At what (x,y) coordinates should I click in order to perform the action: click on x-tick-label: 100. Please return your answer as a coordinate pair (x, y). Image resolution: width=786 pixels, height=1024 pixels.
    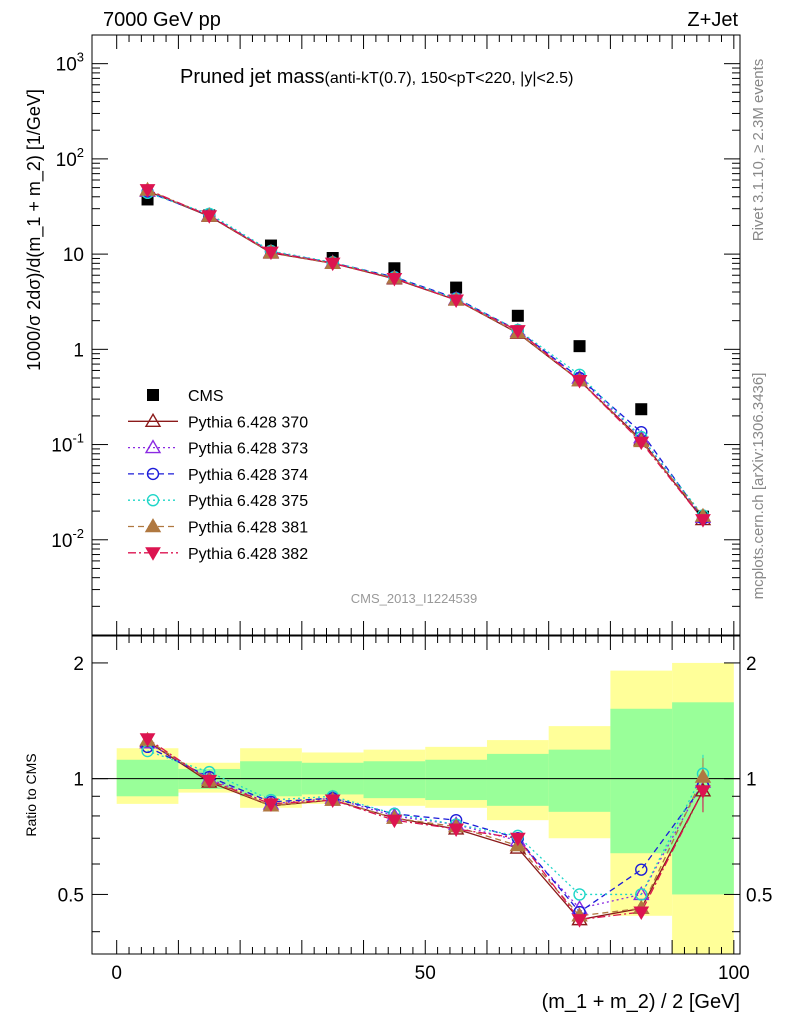
    Looking at the image, I should click on (734, 973).